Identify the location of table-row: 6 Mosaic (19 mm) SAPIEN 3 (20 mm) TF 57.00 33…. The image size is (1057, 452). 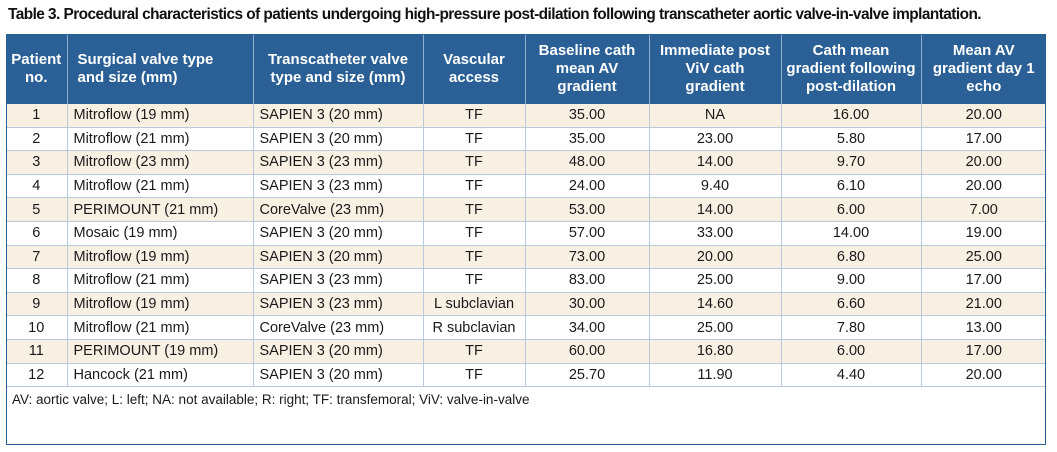
(526, 233).